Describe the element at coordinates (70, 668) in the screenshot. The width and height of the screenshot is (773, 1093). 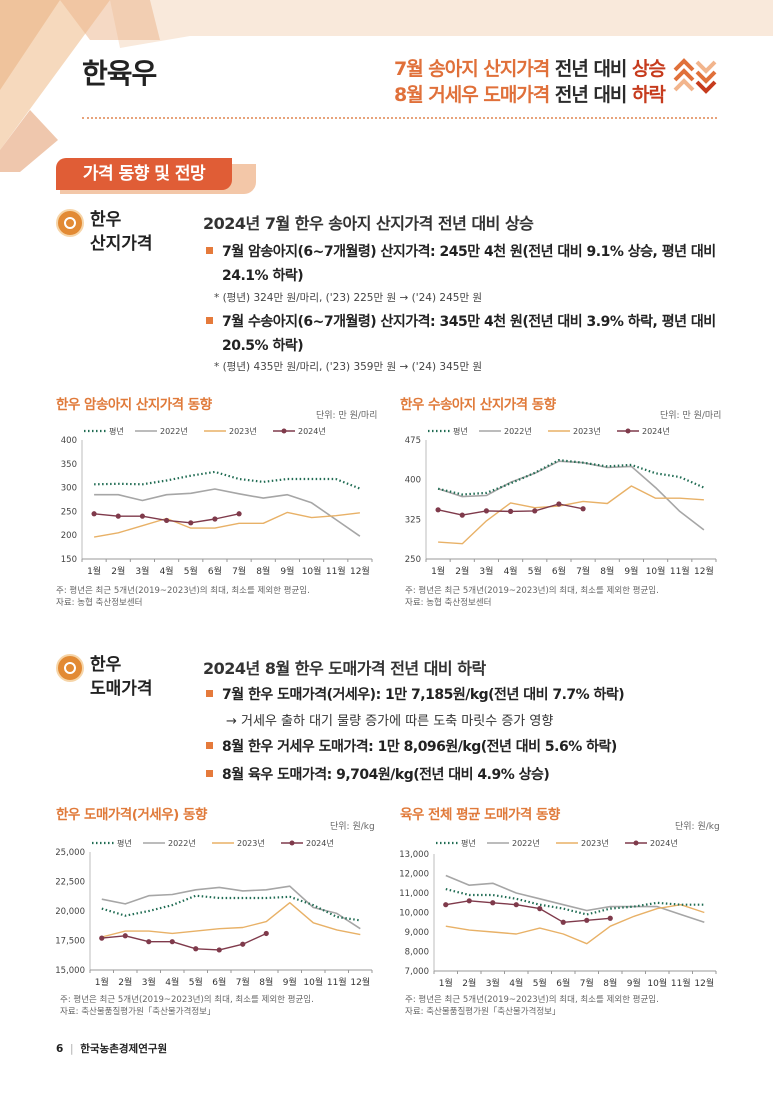
I see `cattle-icon` at that location.